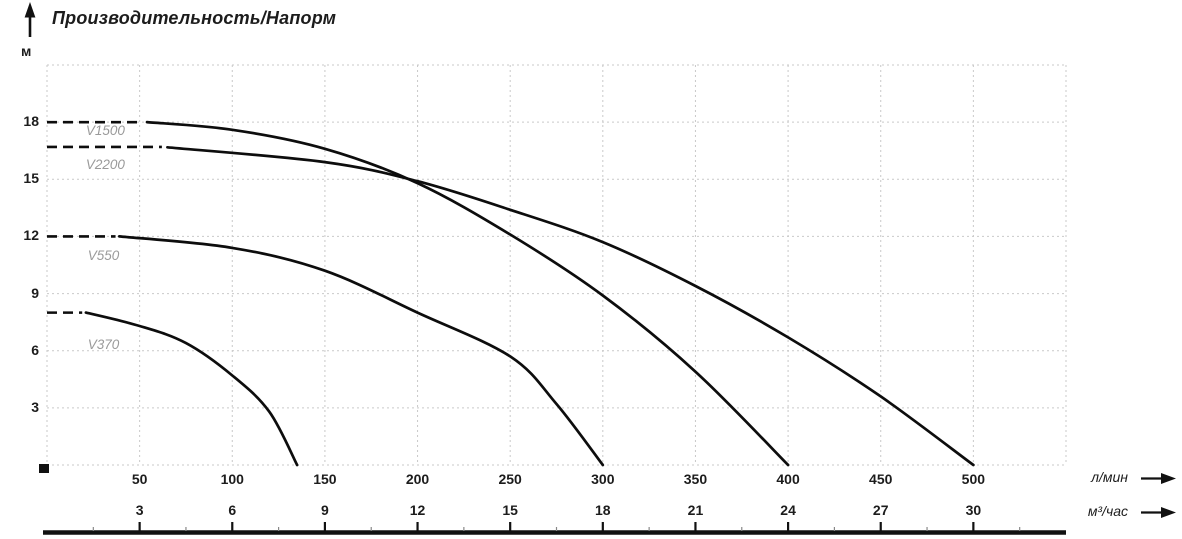 This screenshot has width=1182, height=539. What do you see at coordinates (35, 406) in the screenshot?
I see `y-tick-label: 3` at bounding box center [35, 406].